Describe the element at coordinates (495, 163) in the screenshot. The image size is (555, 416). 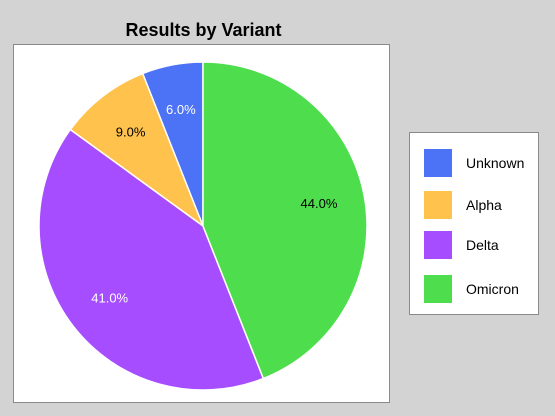
I see `legend-label-unknown: Unknown` at that location.